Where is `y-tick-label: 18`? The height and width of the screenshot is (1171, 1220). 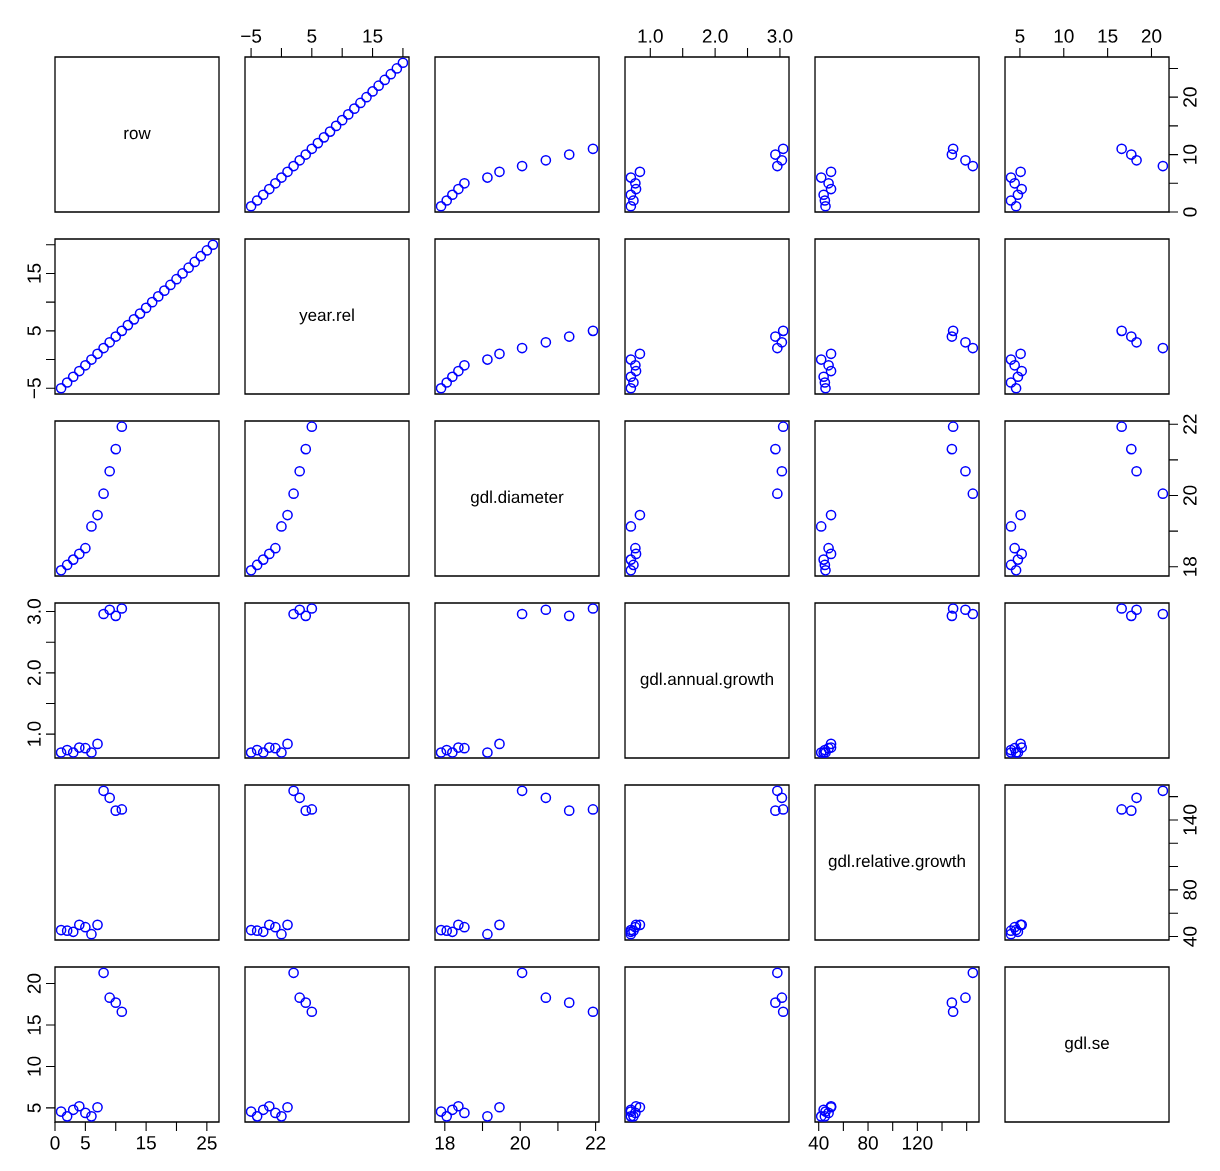 y-tick-label: 18 is located at coordinates (1190, 566).